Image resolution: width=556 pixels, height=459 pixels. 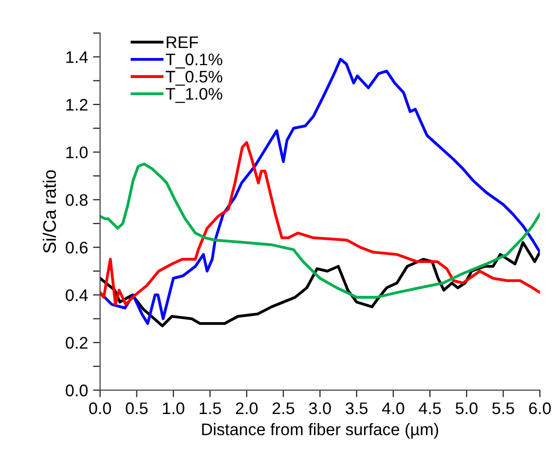 What do you see at coordinates (357, 408) in the screenshot?
I see `x-tick-label: 3.5` at bounding box center [357, 408].